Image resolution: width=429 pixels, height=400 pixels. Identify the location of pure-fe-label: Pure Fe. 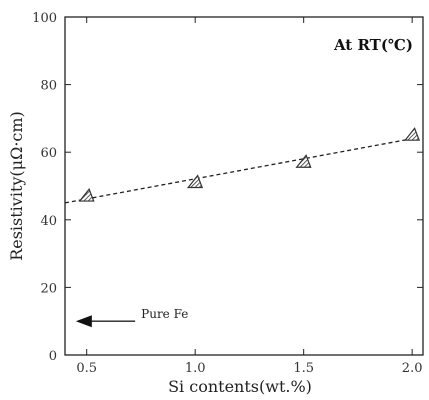
(164, 314).